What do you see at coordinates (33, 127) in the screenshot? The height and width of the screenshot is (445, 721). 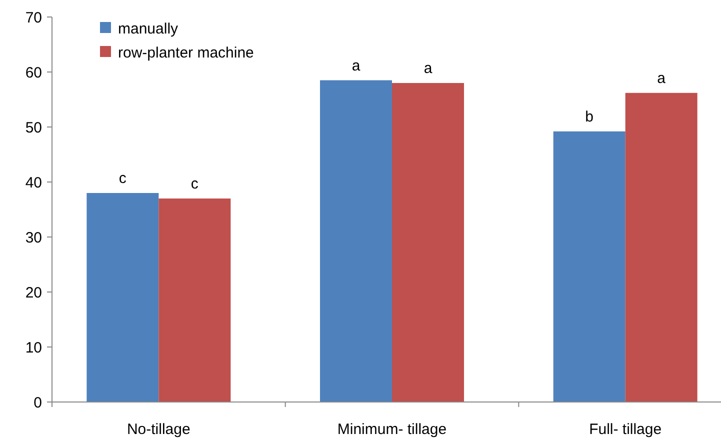 I see `y-tick-label: 50` at bounding box center [33, 127].